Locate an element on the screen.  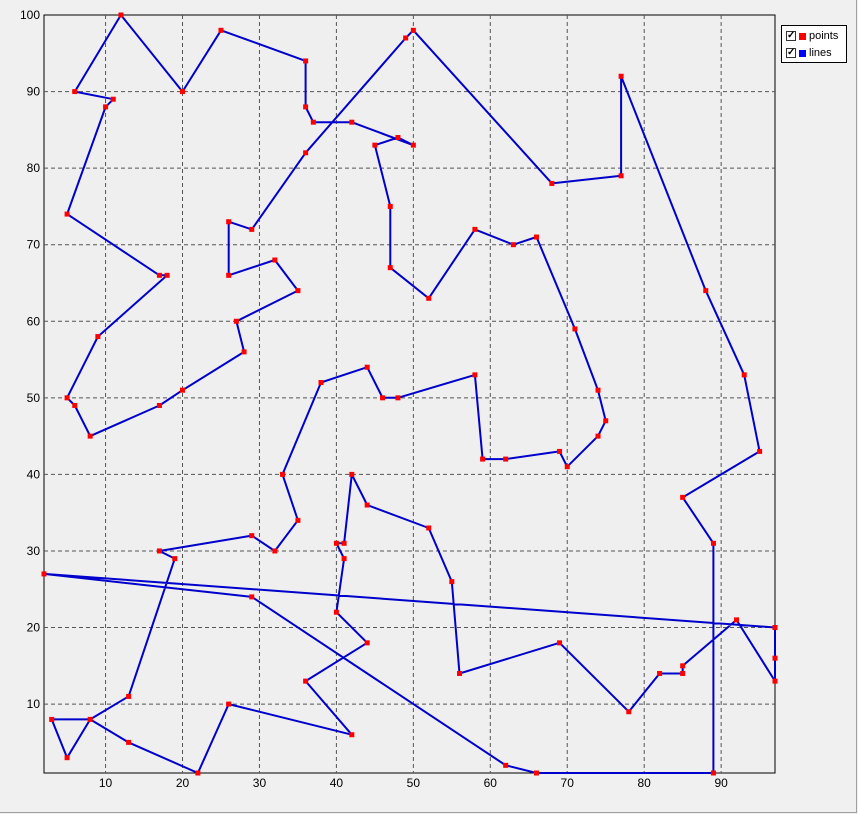
y-tick-label: 50 is located at coordinates (34, 398).